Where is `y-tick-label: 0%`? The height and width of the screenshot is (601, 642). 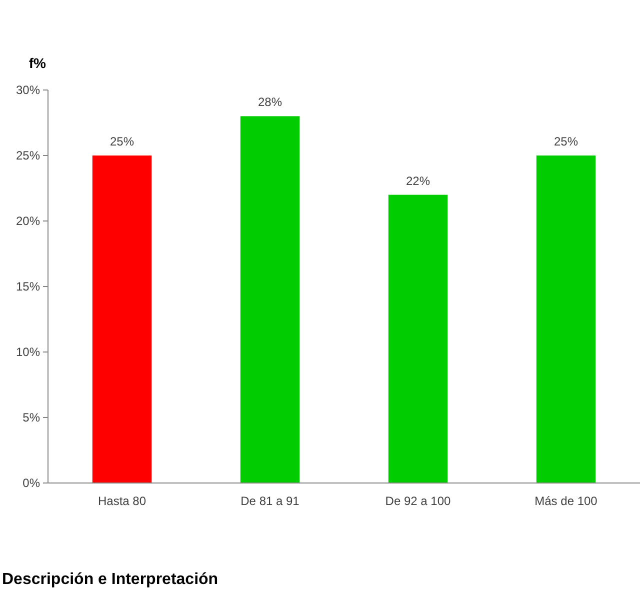
y-tick-label: 0% is located at coordinates (31, 483).